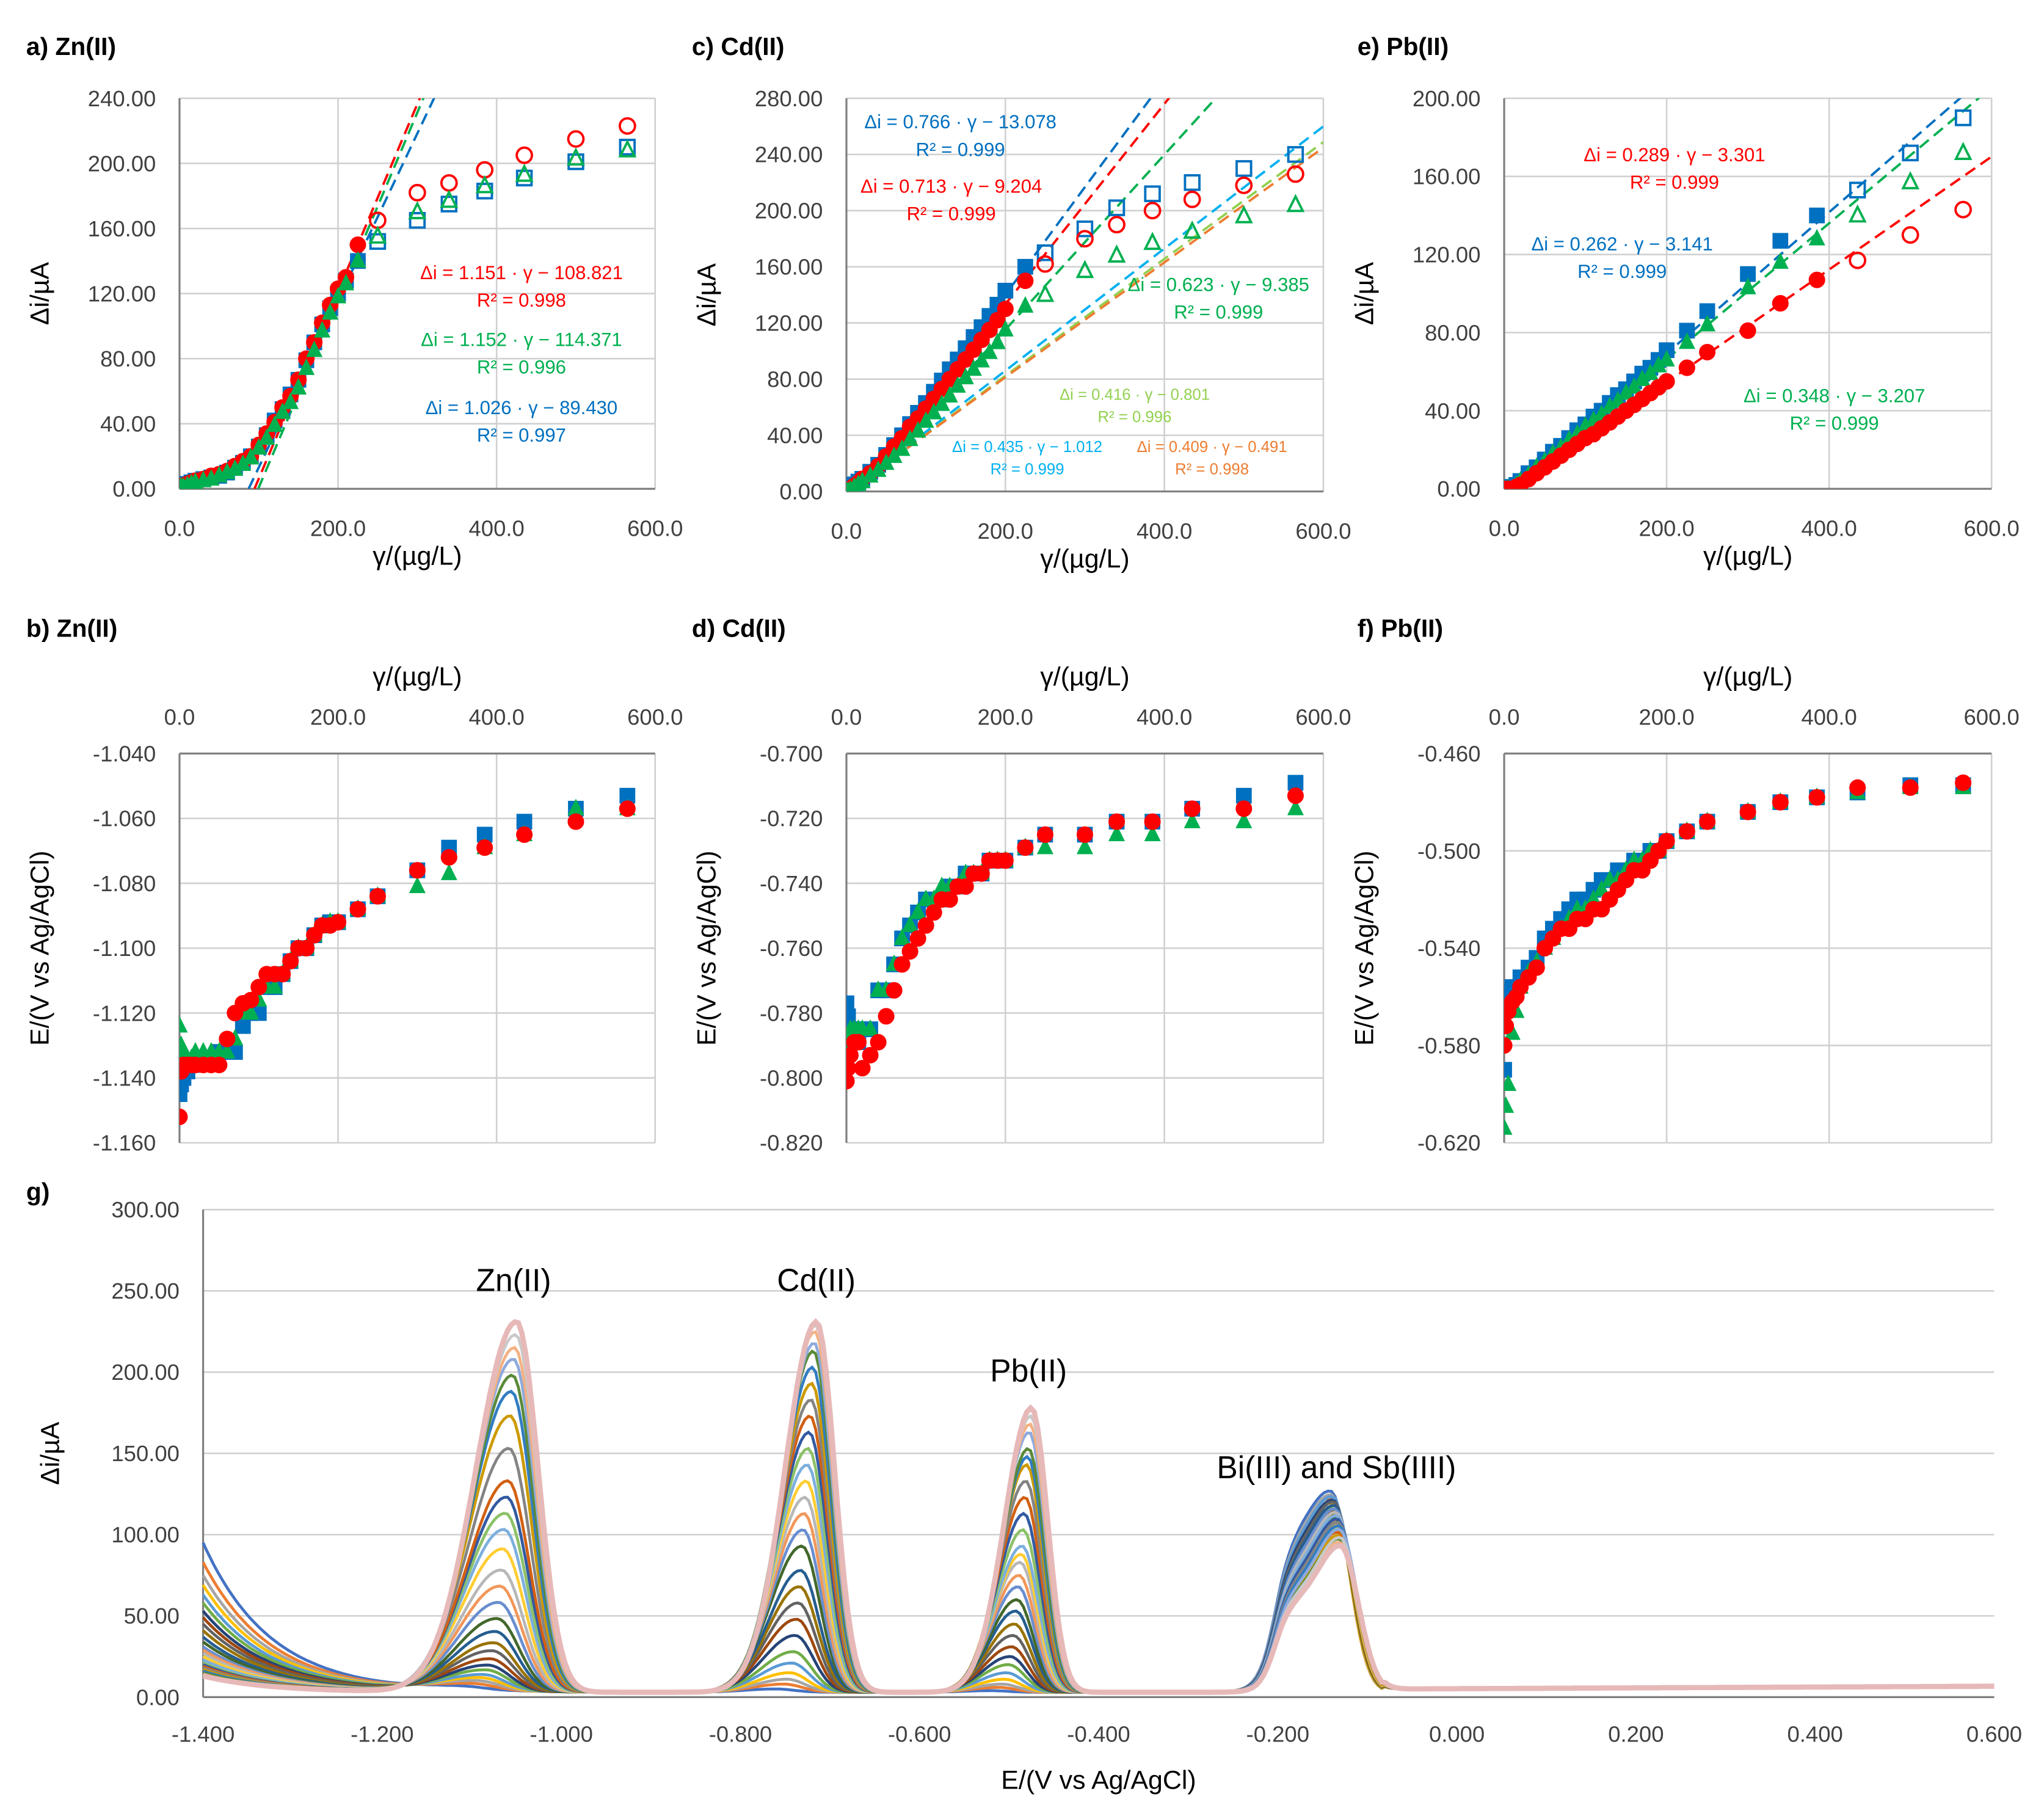 Image resolution: width=2044 pixels, height=1816 pixels. What do you see at coordinates (1212, 469) in the screenshot?
I see `trendline-r2: R² = 0.998` at bounding box center [1212, 469].